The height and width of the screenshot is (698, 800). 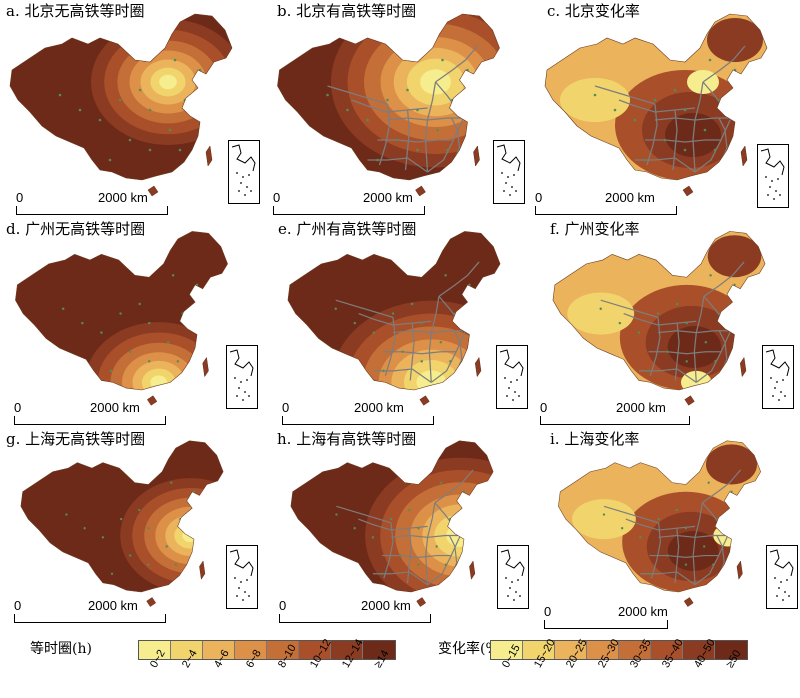 What do you see at coordinates (472, 570) in the screenshot?
I see `taiwan` at bounding box center [472, 570].